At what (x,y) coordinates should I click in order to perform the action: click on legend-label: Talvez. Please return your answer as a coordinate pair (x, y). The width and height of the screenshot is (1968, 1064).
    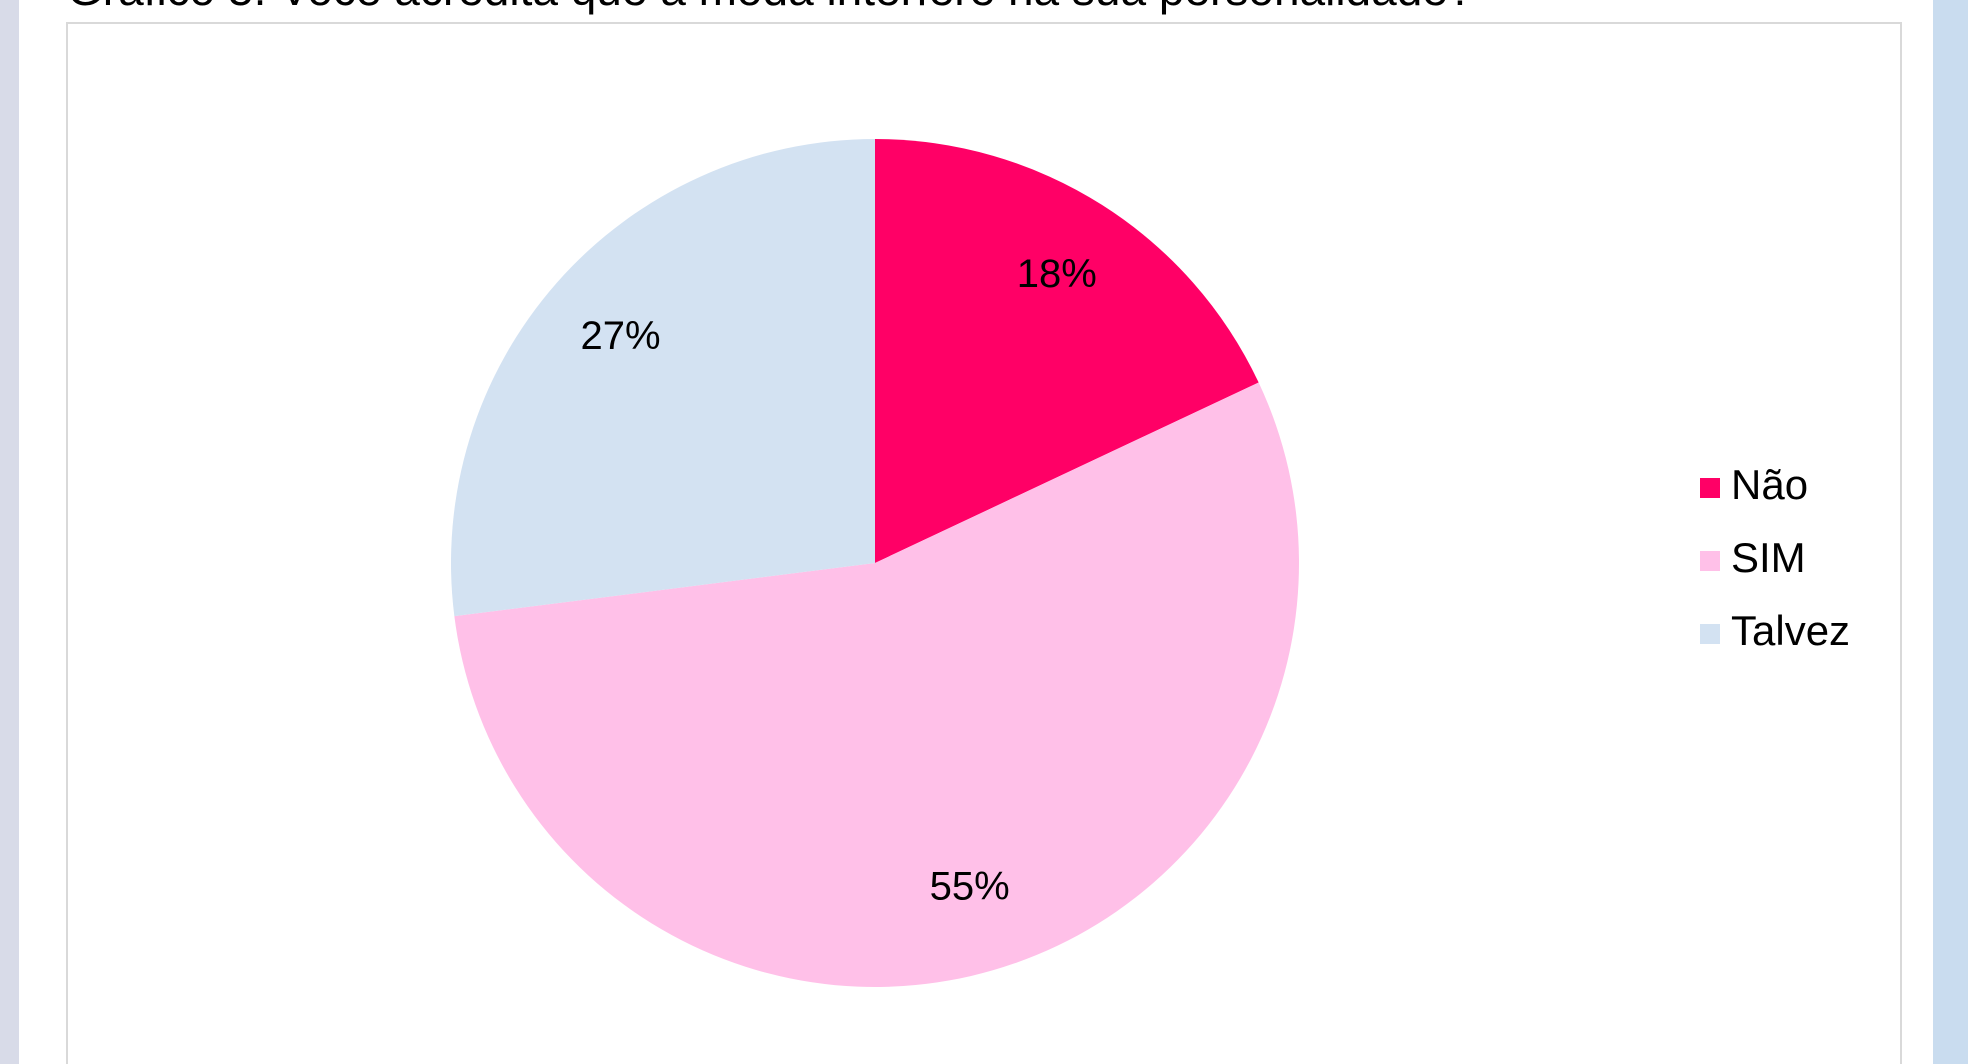
    Looking at the image, I should click on (1790, 630).